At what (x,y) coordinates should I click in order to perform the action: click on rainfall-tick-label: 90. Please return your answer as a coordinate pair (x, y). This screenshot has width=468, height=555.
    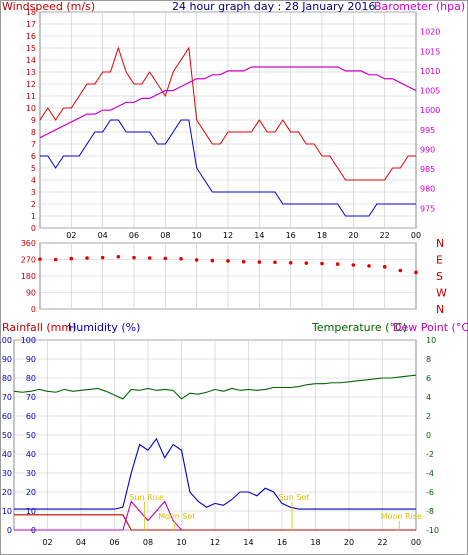
    Looking at the image, I should click on (7, 359).